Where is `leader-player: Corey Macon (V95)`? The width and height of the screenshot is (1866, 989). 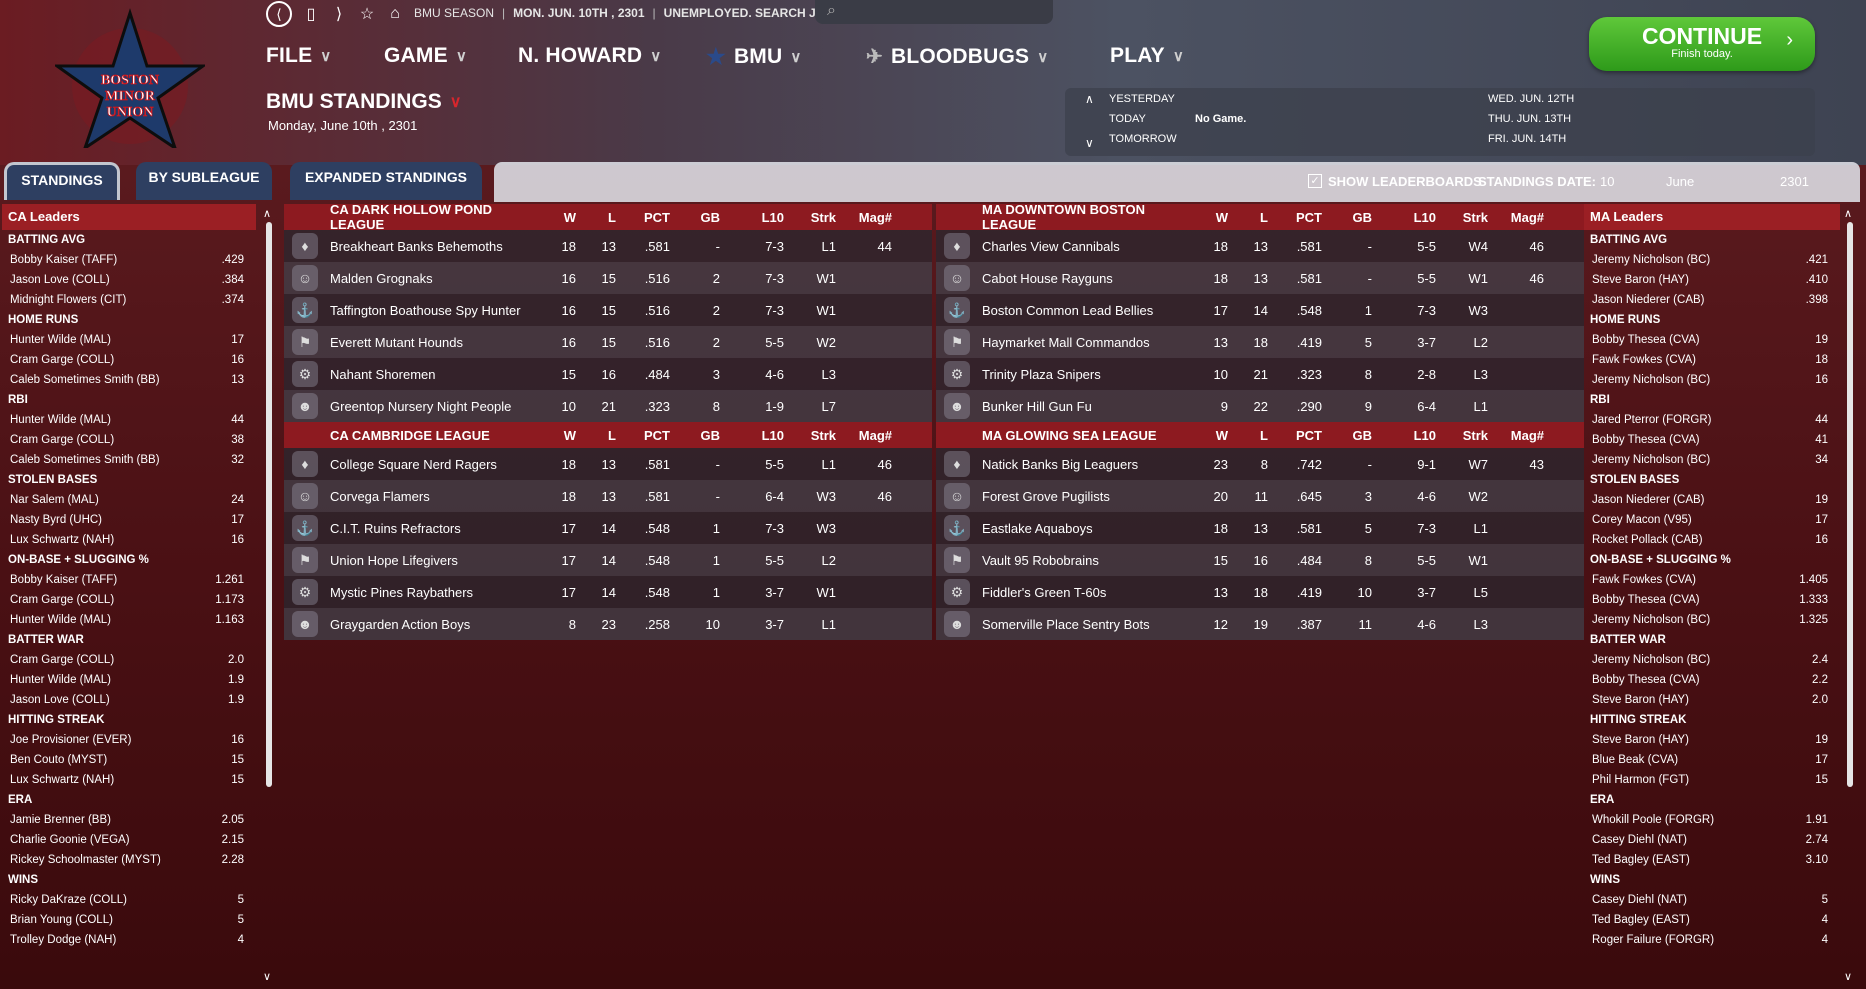 leader-player: Corey Macon (V95) is located at coordinates (1642, 520).